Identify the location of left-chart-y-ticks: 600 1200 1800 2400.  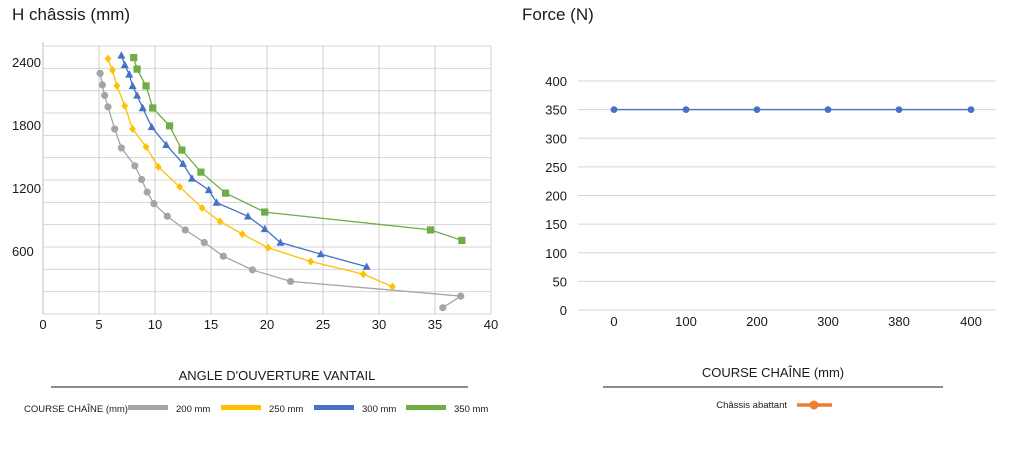
(26, 157).